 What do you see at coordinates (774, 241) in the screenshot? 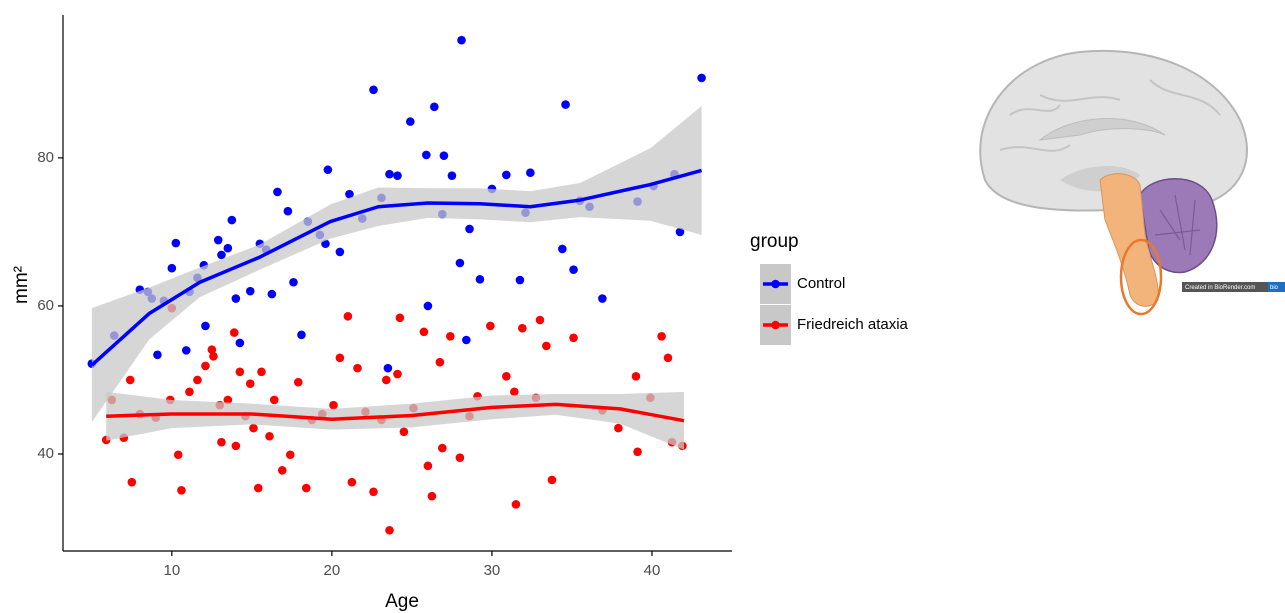
I see `legend-title: group` at bounding box center [774, 241].